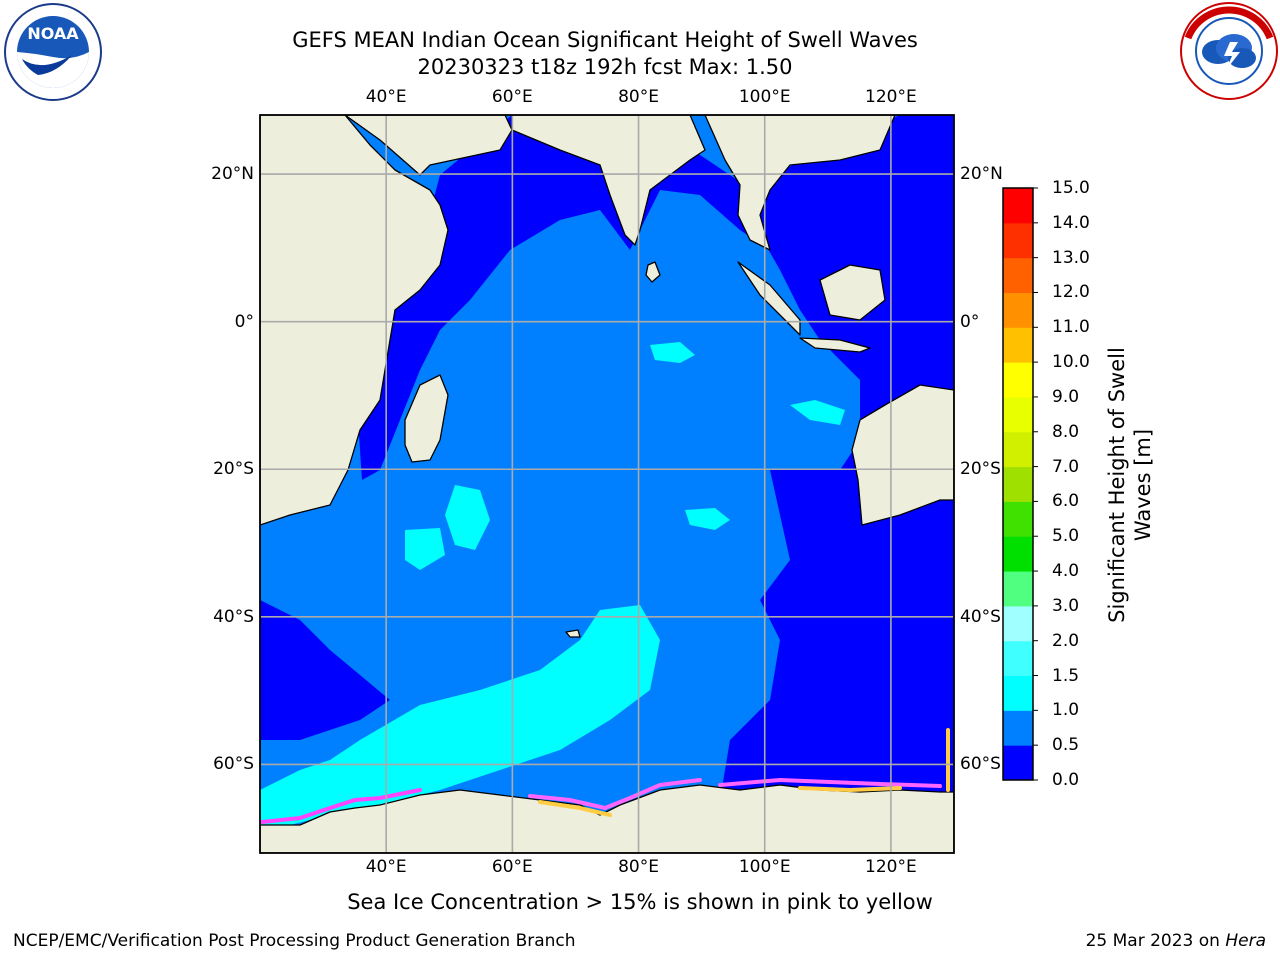 The width and height of the screenshot is (1280, 960). What do you see at coordinates (850, 789) in the screenshot?
I see `sea-ice-east-yellow` at bounding box center [850, 789].